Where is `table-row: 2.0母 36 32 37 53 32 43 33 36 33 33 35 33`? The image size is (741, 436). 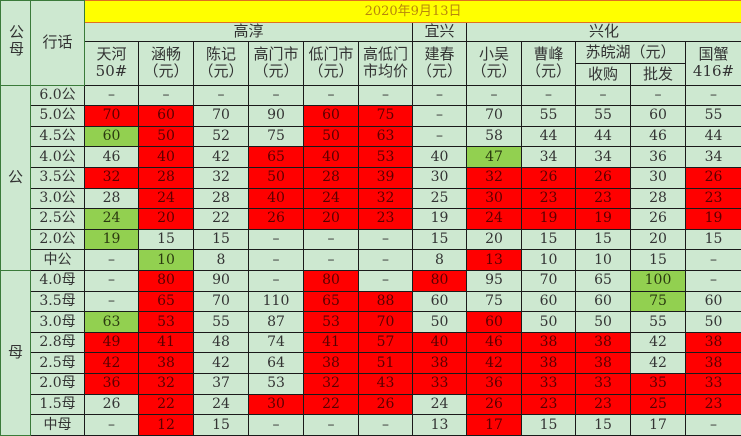
table-row: 2.0母 36 32 37 53 32 43 33 36 33 33 35 33 is located at coordinates (371, 384).